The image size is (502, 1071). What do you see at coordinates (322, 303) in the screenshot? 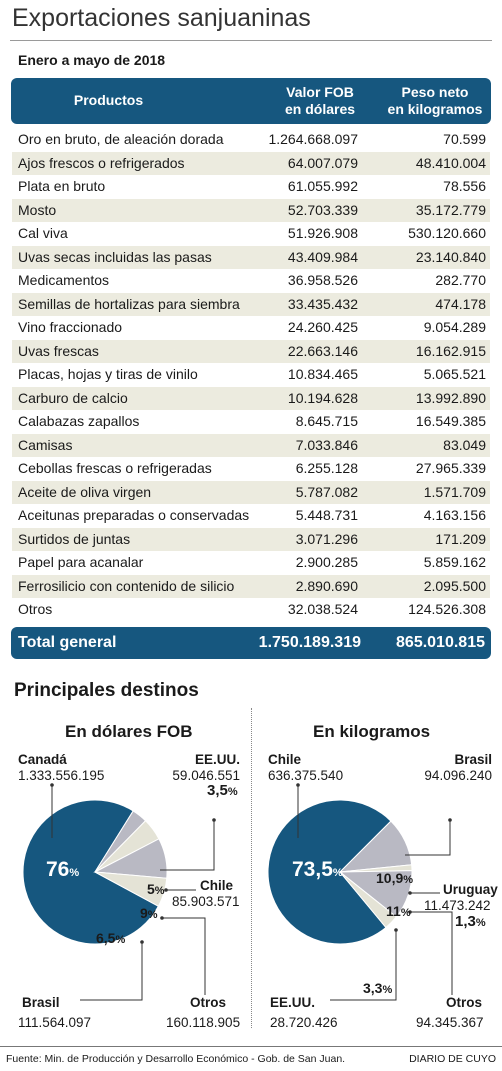
I see `fob-cell: 33.435.432` at bounding box center [322, 303].